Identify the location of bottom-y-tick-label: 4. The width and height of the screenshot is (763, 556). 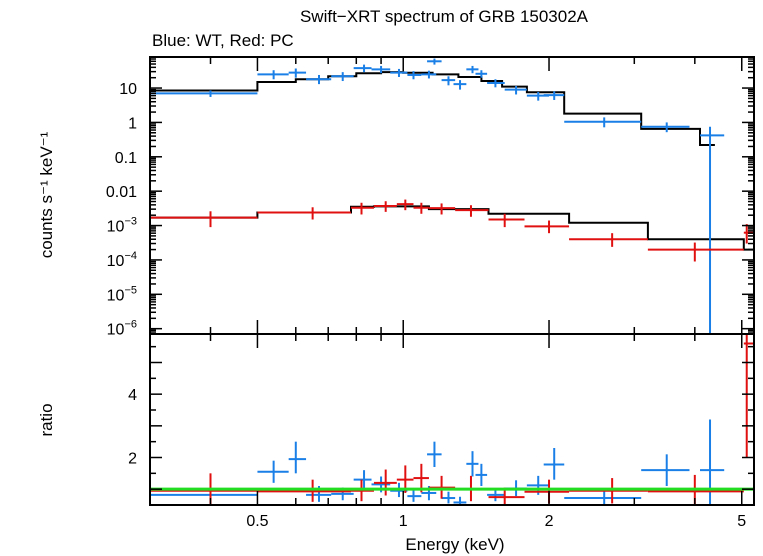
(132, 395).